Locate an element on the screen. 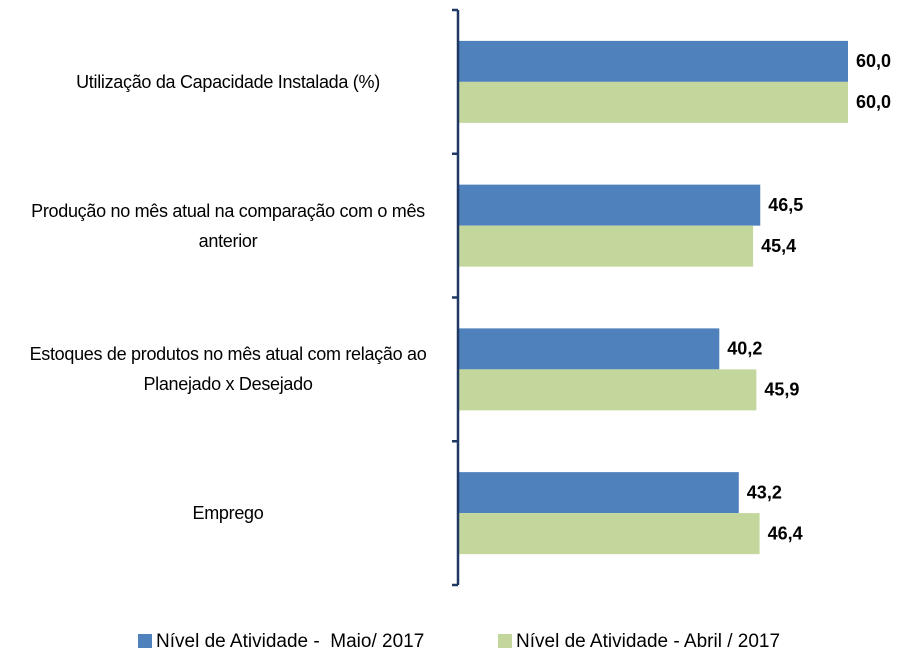 The width and height of the screenshot is (900, 661). value-label: 43,2 is located at coordinates (764, 492).